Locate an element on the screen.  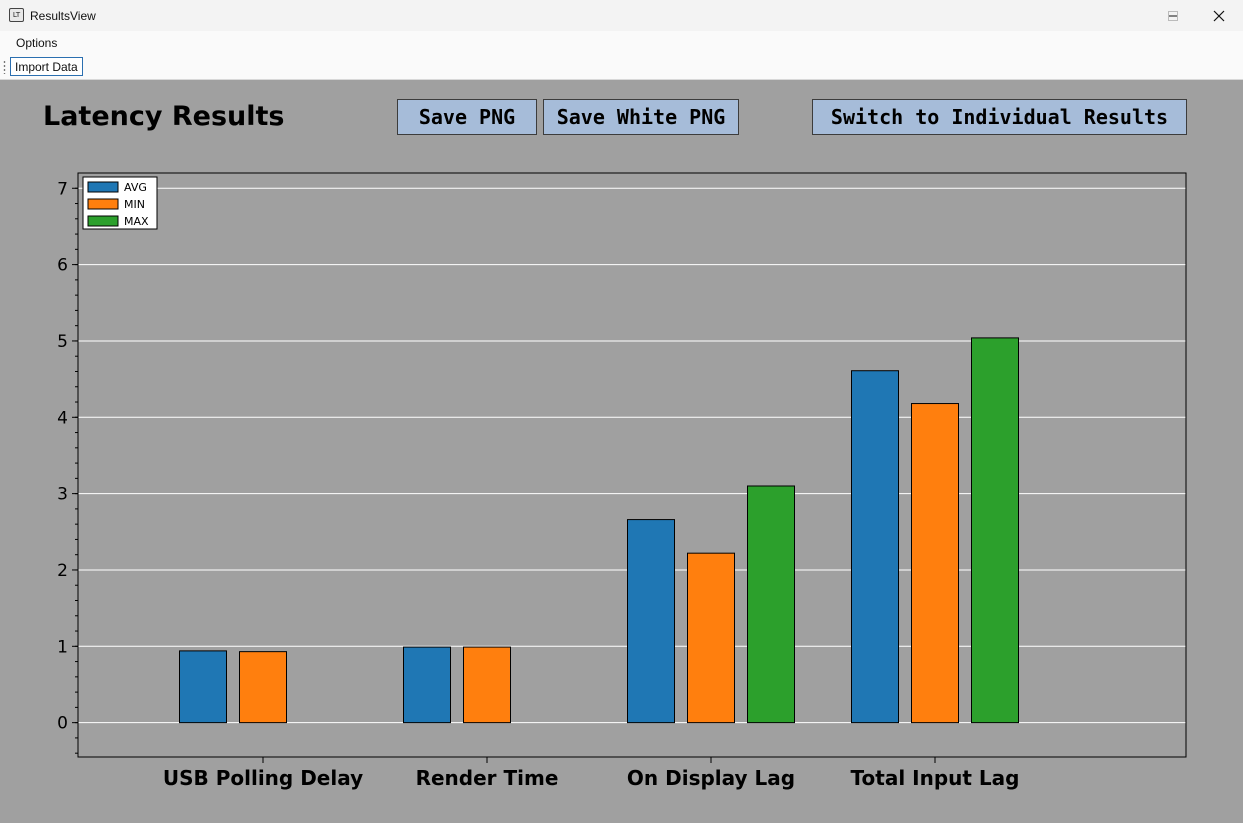
y-tick-label-7: 7 is located at coordinates (62, 189).